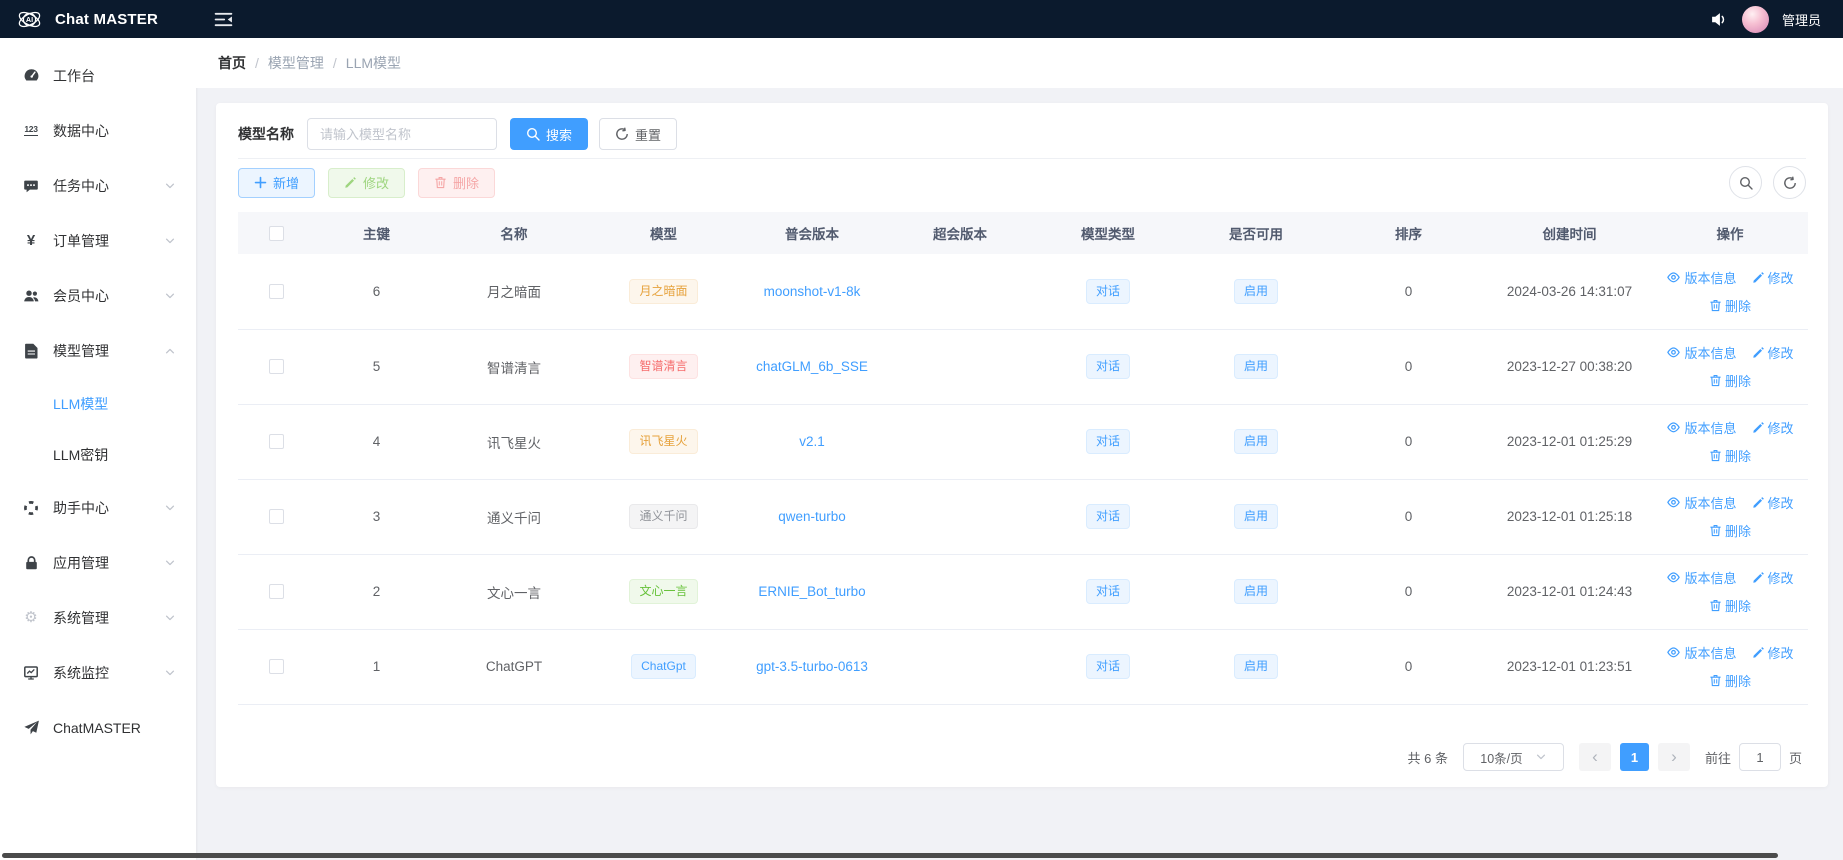 Image resolution: width=1843 pixels, height=860 pixels. Describe the element at coordinates (549, 134) in the screenshot. I see `search-button: 搜索` at that location.